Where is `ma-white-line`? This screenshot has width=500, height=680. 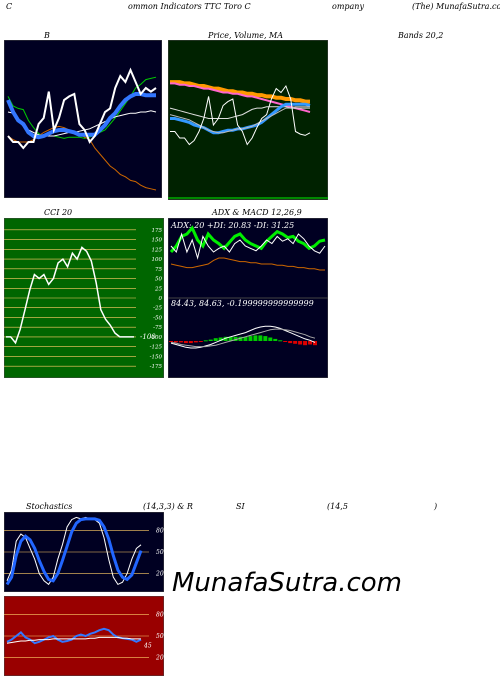
ma-white-line is located at coordinates (239, 112).